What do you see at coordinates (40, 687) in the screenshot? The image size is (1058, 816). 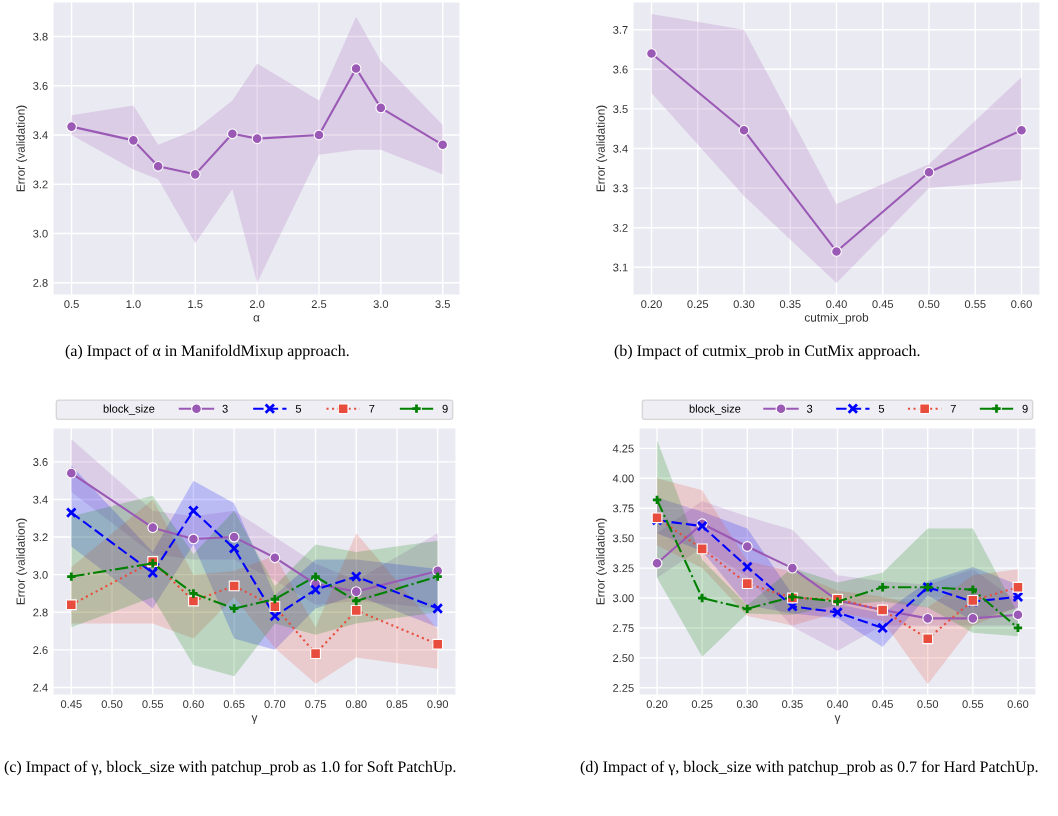 I see `y-tick-label: 2.4` at bounding box center [40, 687].